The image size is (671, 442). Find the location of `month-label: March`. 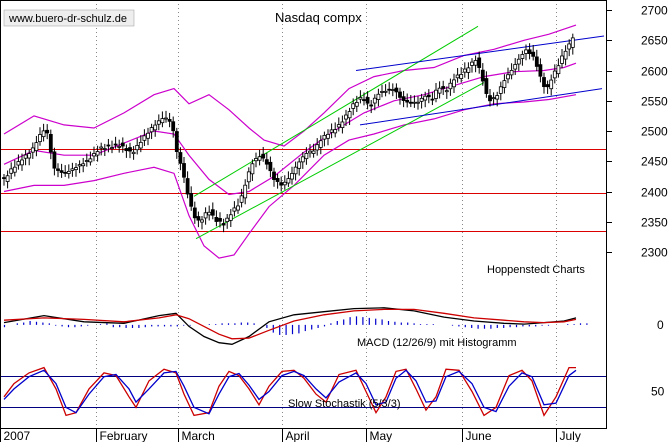

month-label: March is located at coordinates (198, 435).